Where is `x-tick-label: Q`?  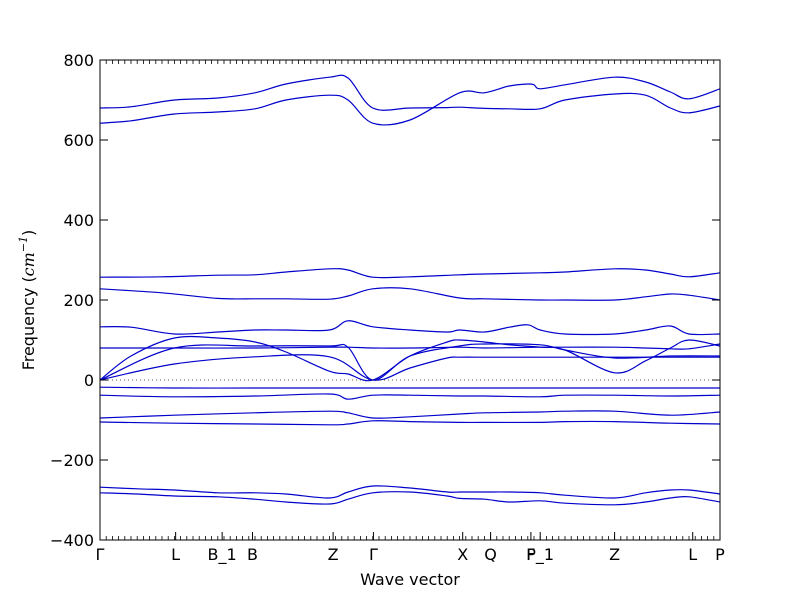 x-tick-label: Q is located at coordinates (490, 554).